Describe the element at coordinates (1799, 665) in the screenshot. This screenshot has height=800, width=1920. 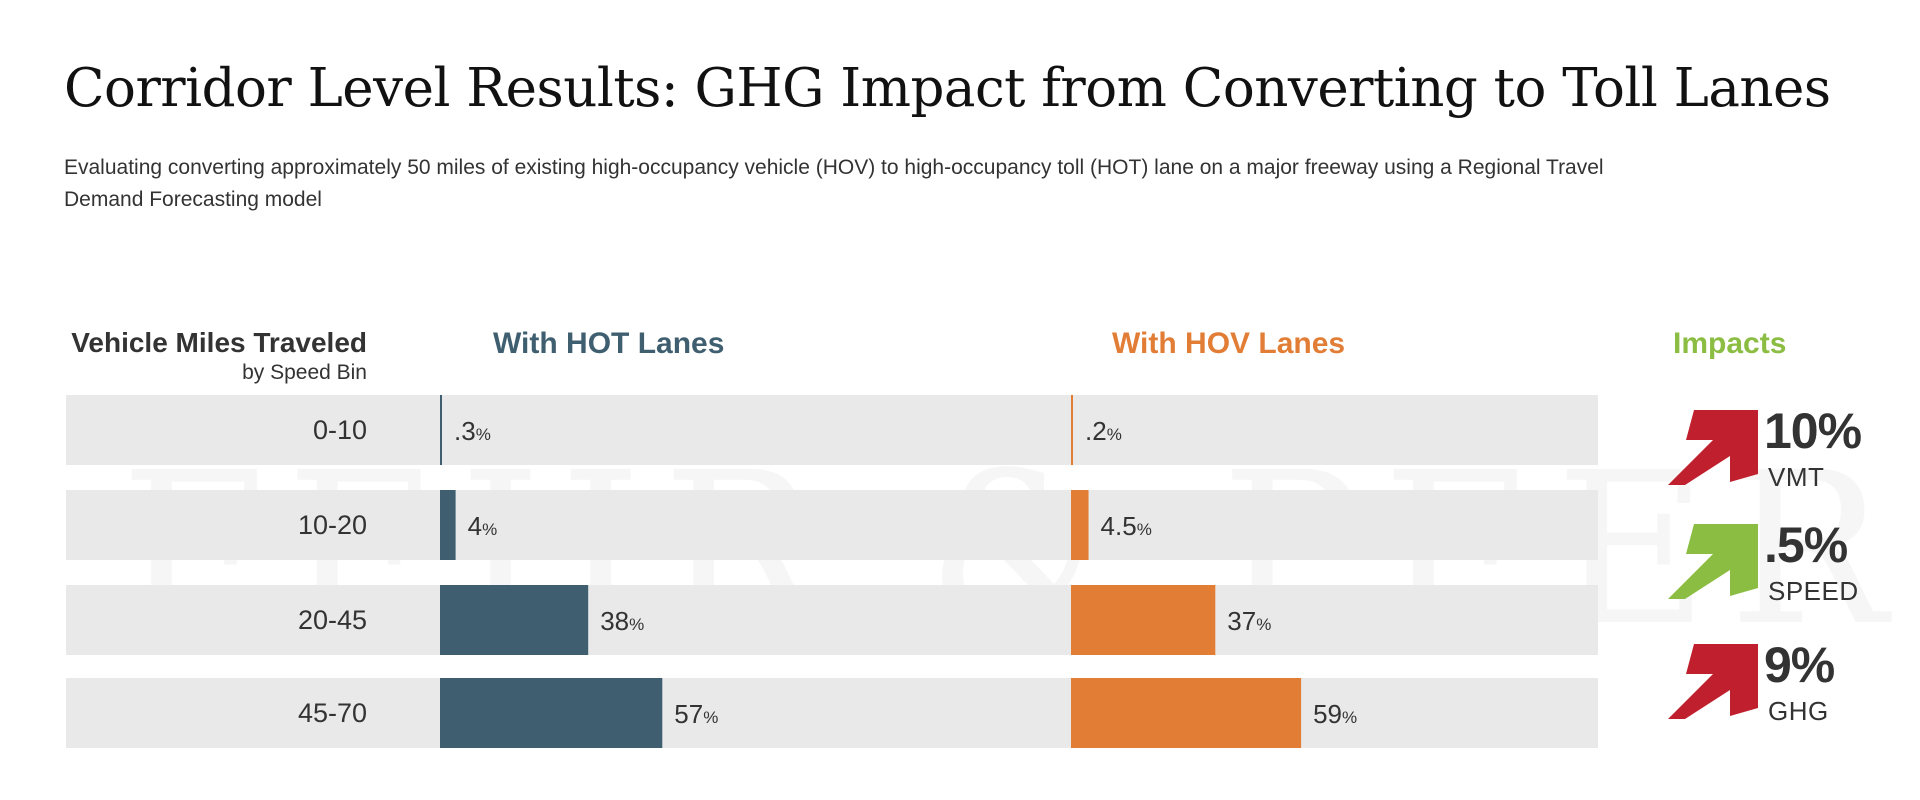
I see `impact-value: 9%` at that location.